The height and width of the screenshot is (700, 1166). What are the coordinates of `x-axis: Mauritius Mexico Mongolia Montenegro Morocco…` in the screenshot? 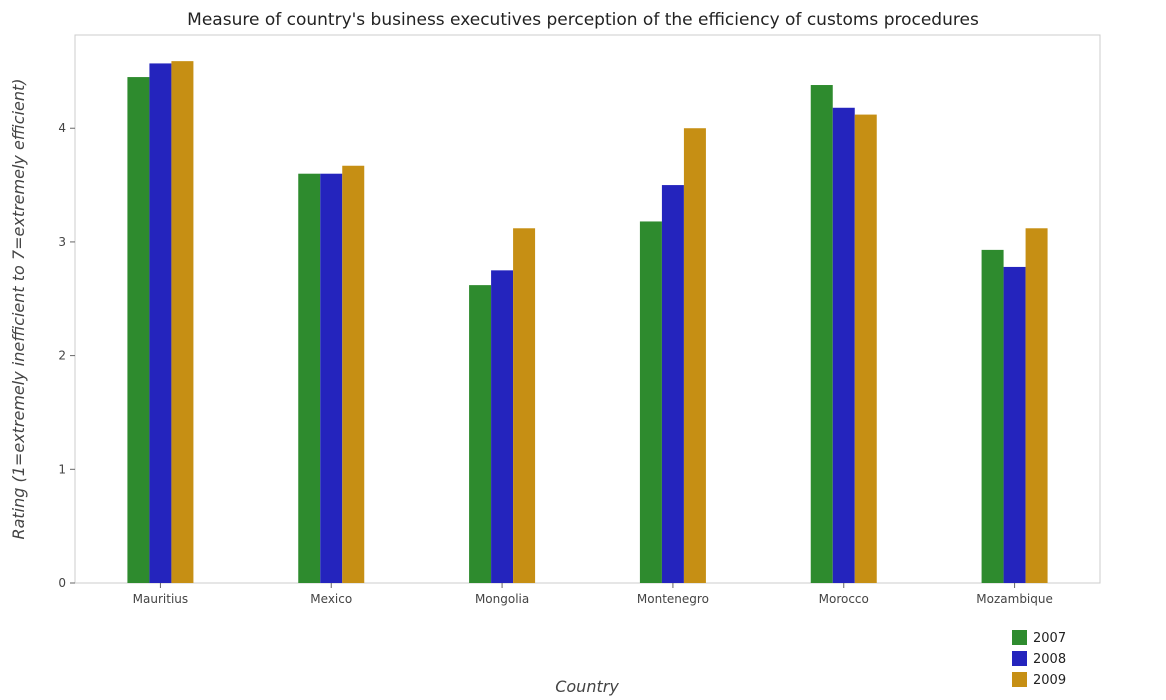 It's located at (593, 594).